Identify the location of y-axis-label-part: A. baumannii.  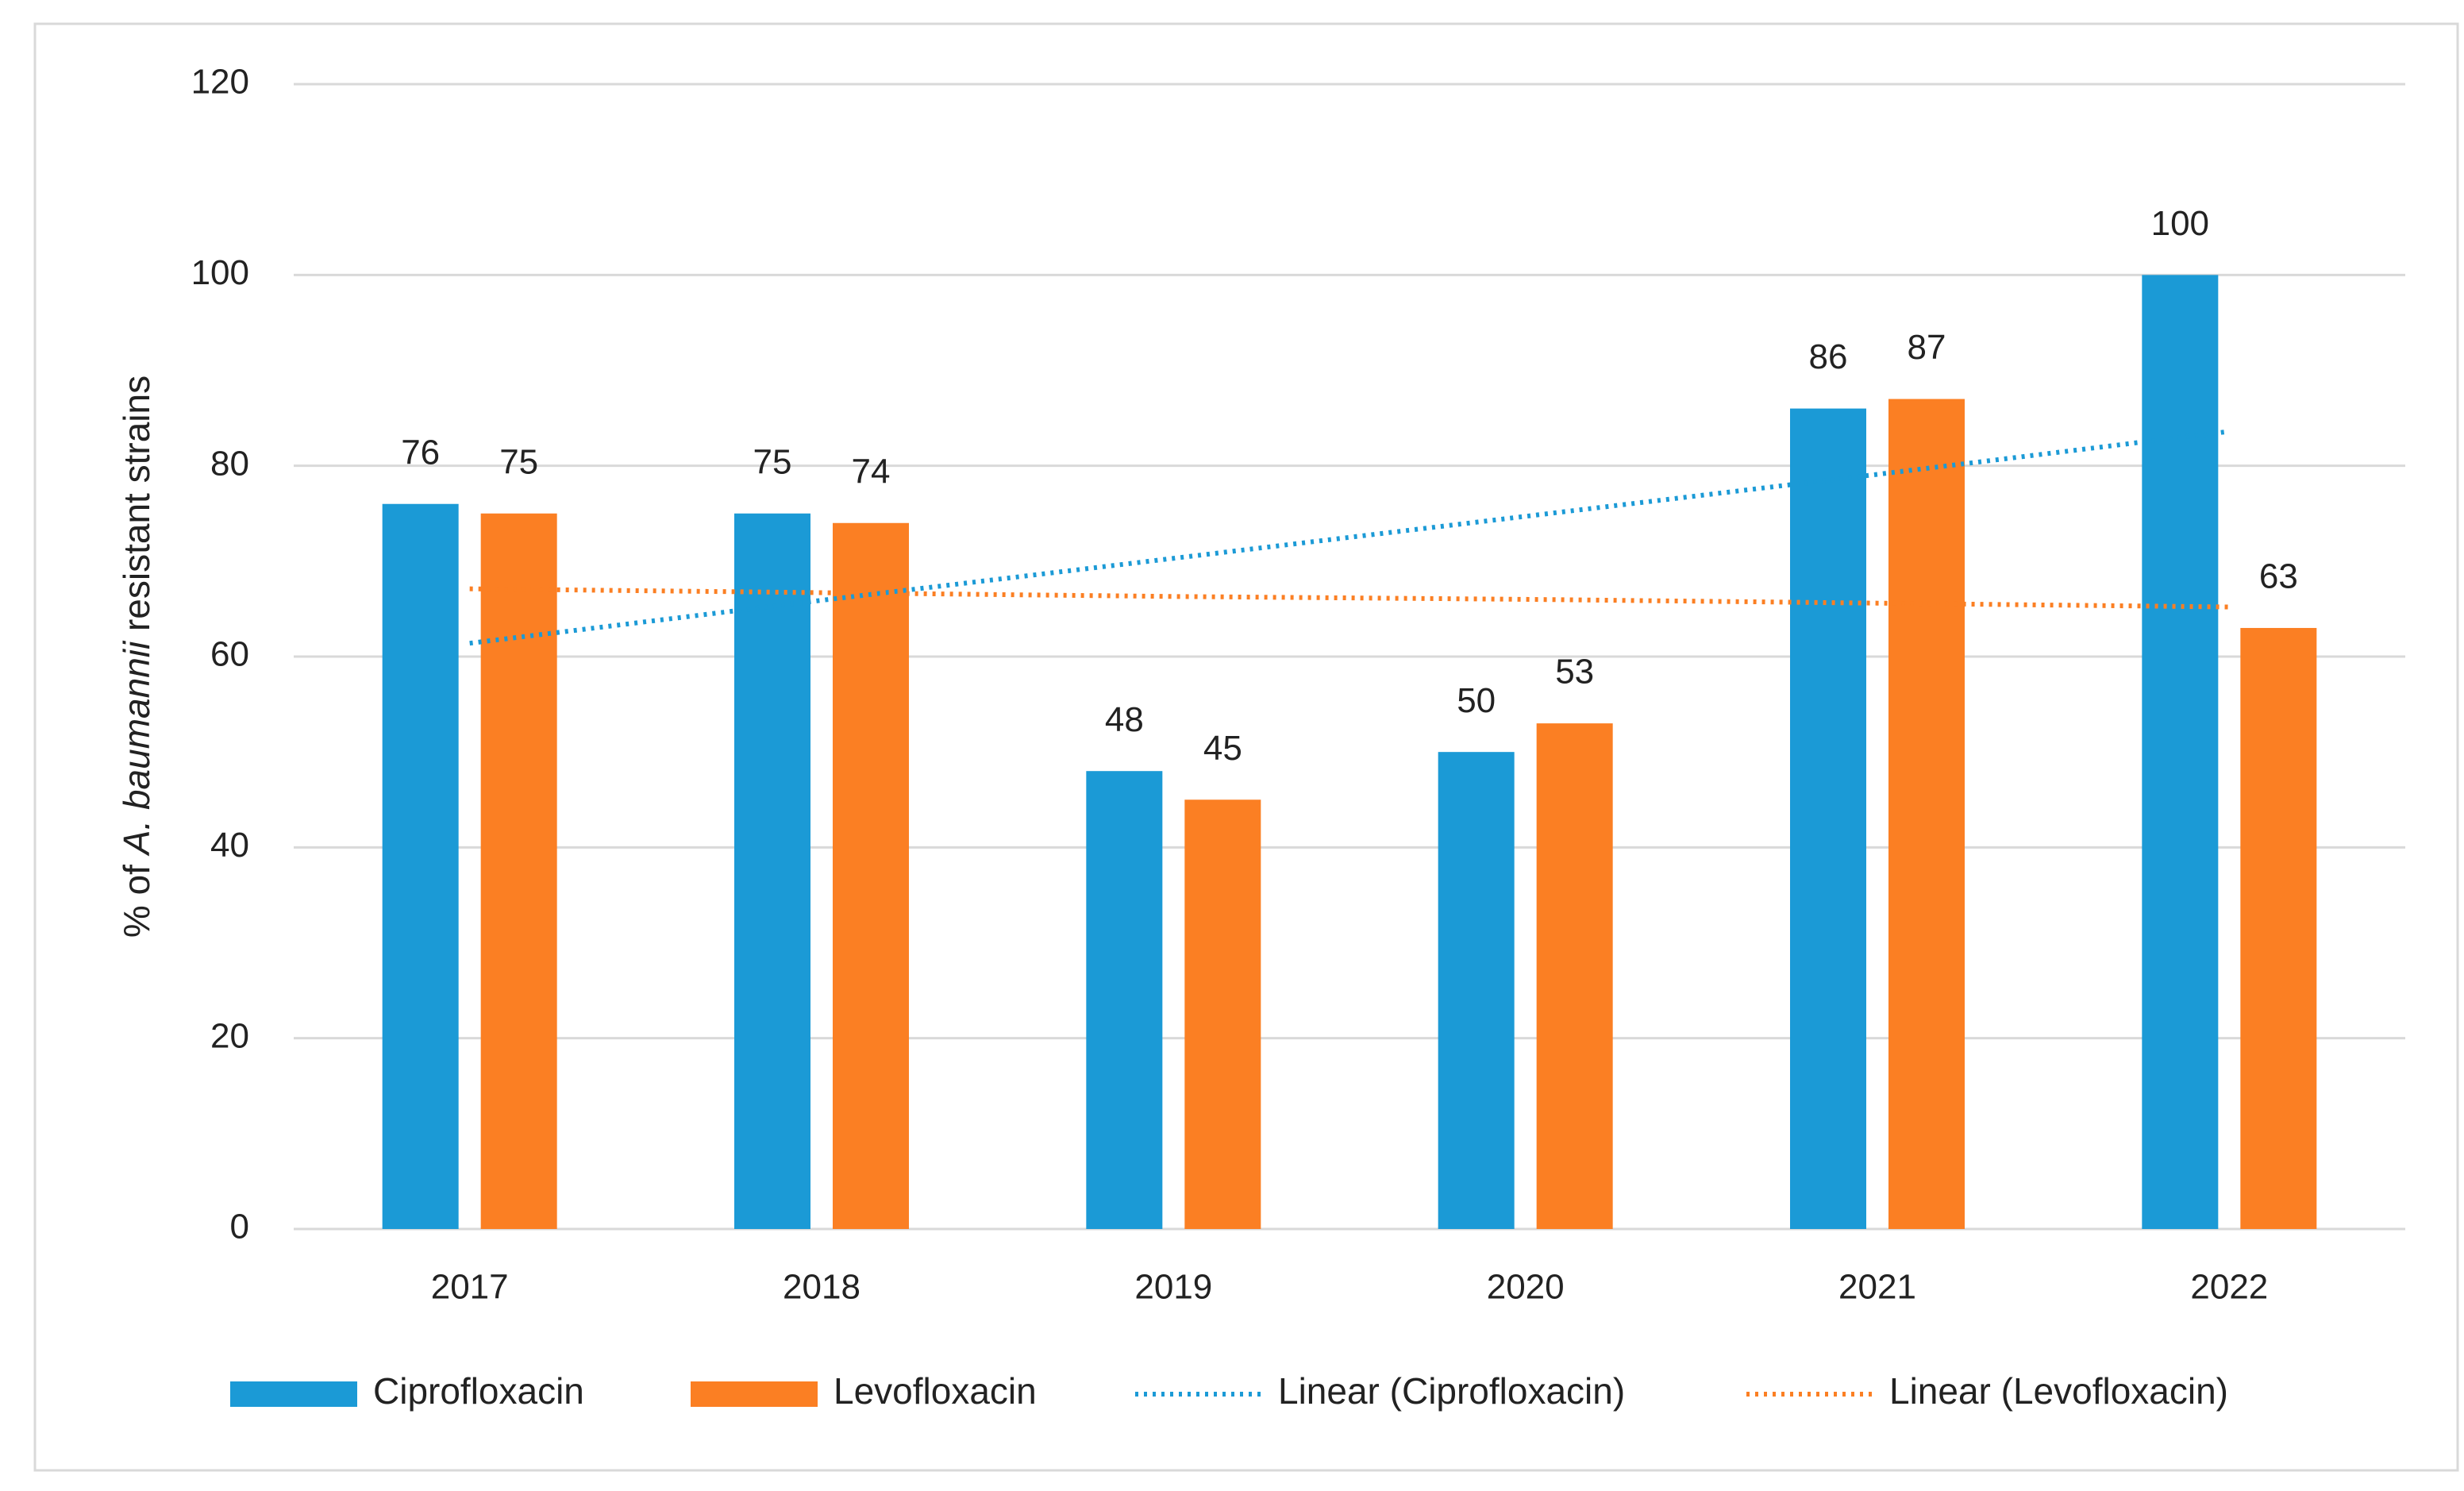
(136, 749).